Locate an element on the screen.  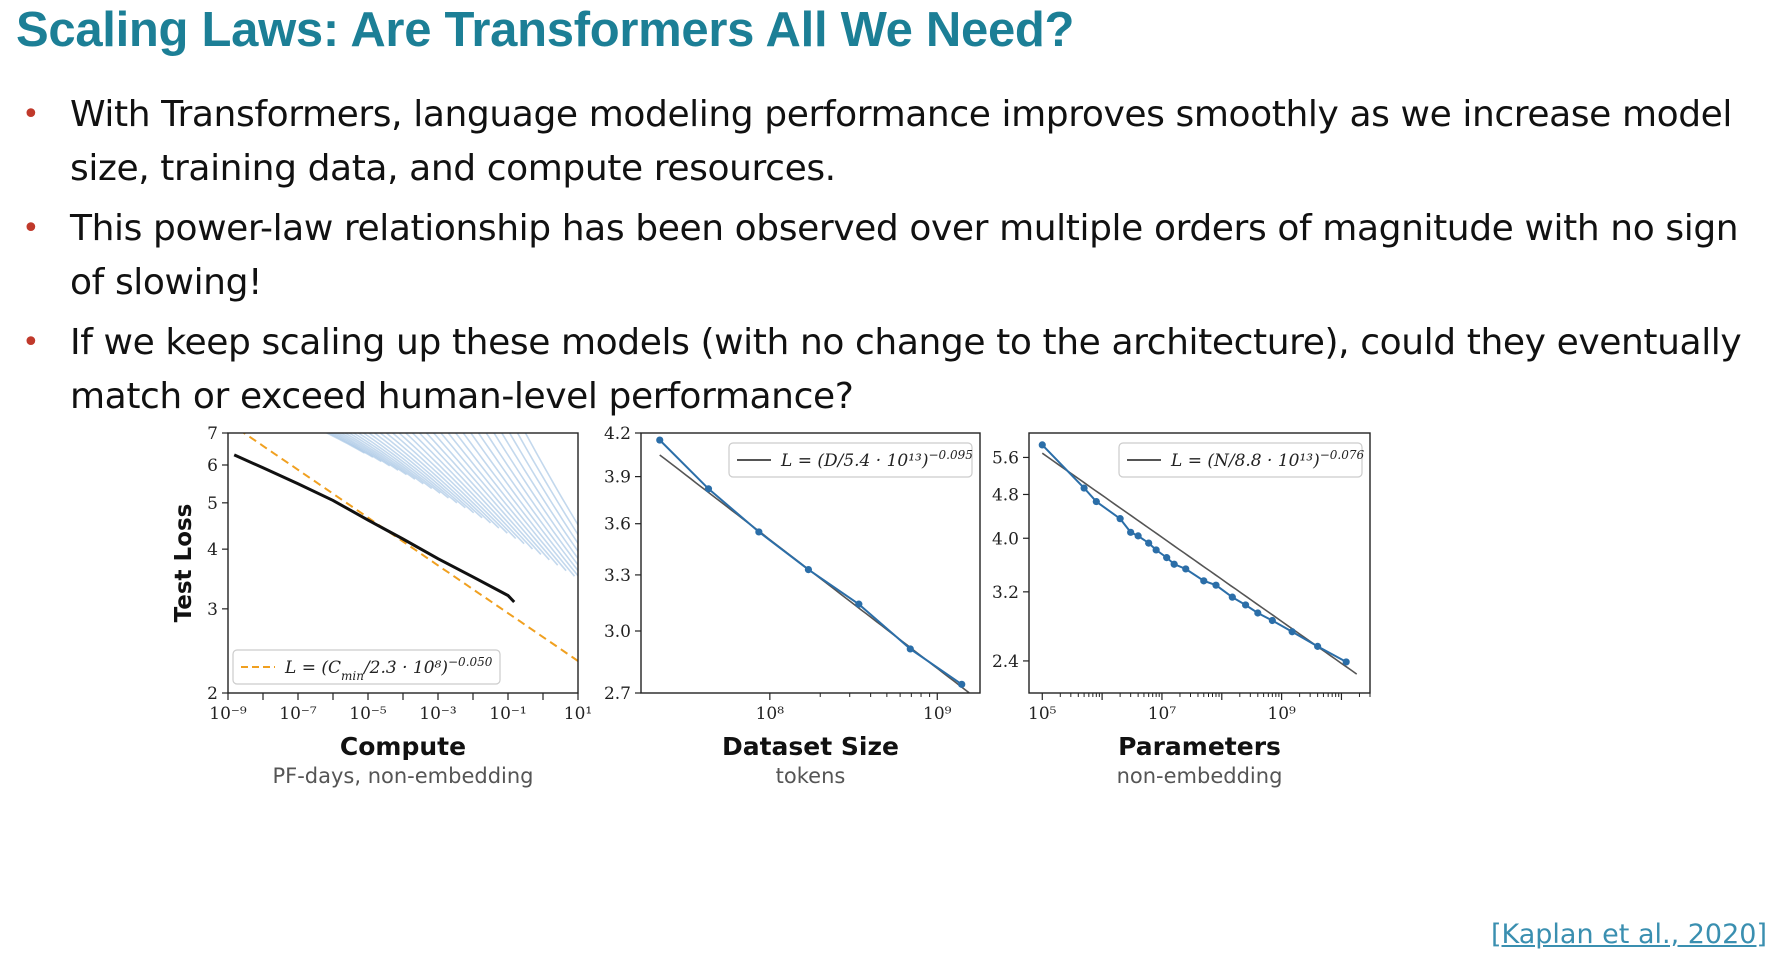
y-tick-label: 5.6 is located at coordinates (1005, 458).